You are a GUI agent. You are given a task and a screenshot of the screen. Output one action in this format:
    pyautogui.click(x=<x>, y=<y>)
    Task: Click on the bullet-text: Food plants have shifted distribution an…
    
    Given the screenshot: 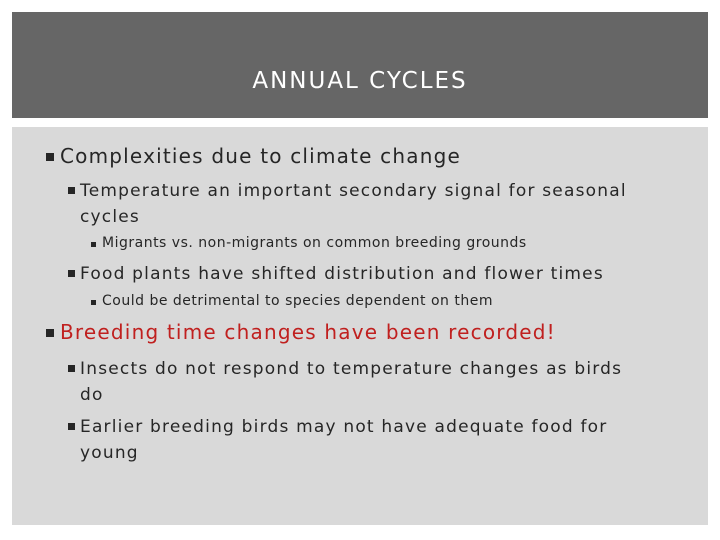 What is the action you would take?
    pyautogui.click(x=342, y=274)
    